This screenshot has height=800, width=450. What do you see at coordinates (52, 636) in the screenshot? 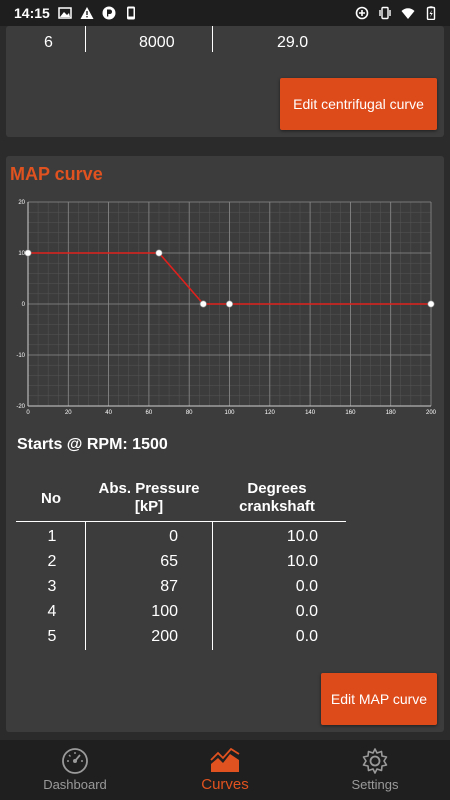
I see `row-no: 5` at bounding box center [52, 636].